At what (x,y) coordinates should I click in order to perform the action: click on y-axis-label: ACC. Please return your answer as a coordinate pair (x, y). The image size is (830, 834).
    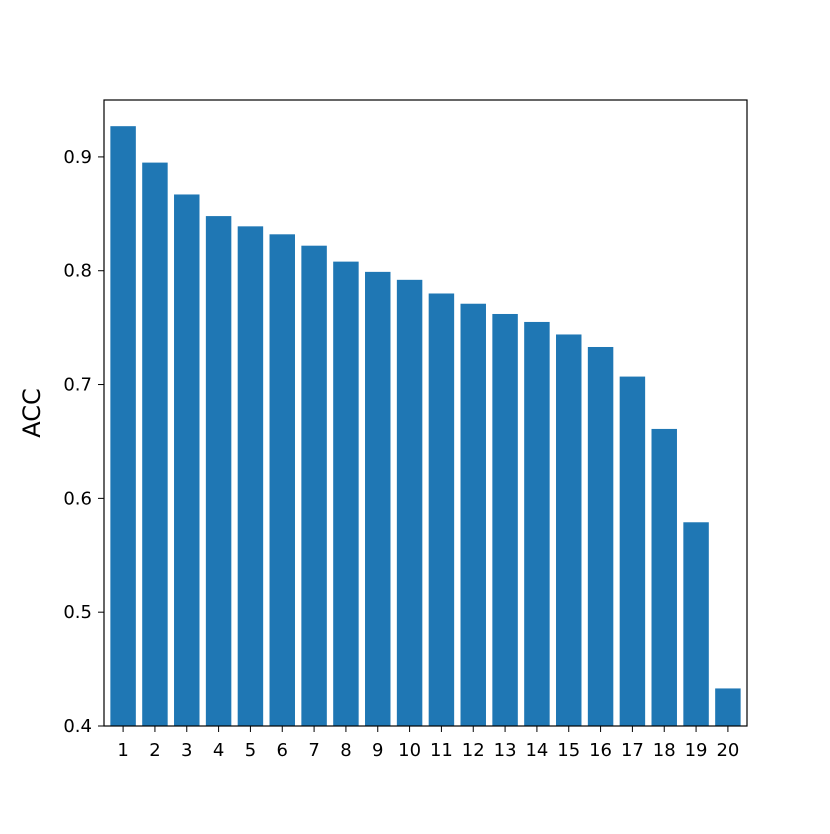
    Looking at the image, I should click on (32, 413).